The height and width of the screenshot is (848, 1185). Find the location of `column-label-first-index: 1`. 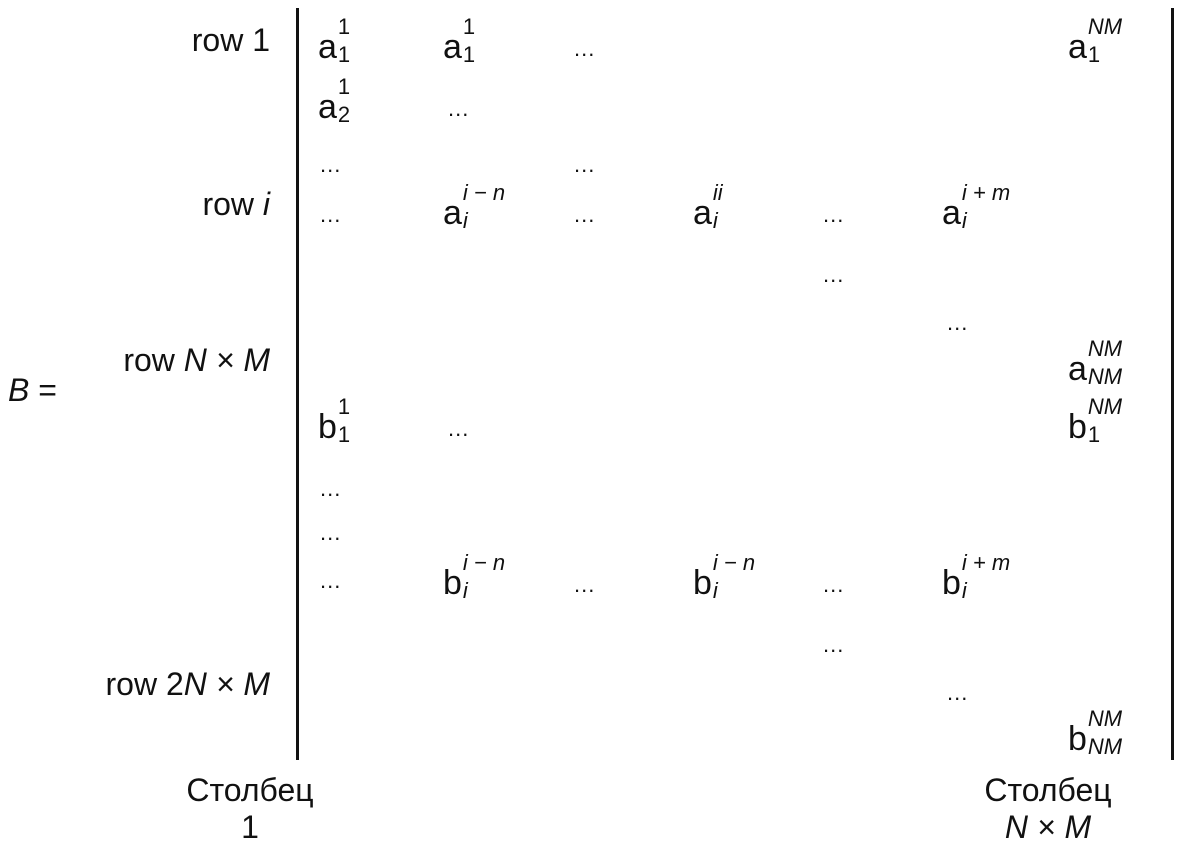

column-label-first-index: 1 is located at coordinates (250, 826).